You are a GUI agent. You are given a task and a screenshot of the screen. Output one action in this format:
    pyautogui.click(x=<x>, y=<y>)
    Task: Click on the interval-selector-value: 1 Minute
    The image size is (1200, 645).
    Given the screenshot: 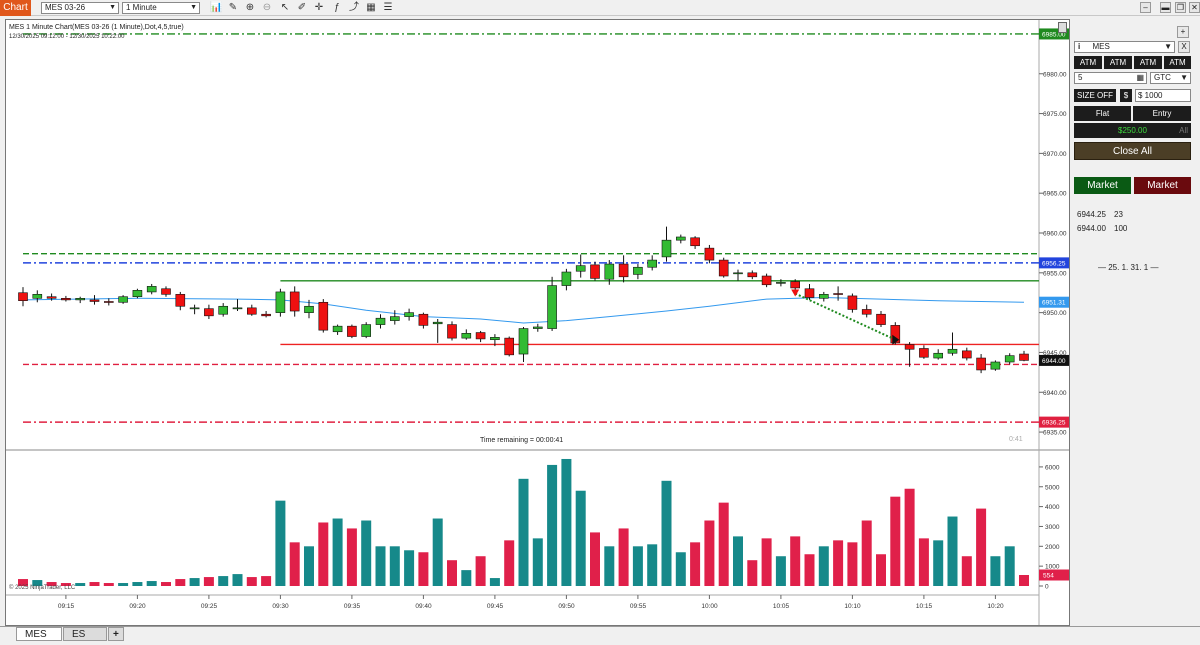 What is the action you would take?
    pyautogui.click(x=141, y=7)
    